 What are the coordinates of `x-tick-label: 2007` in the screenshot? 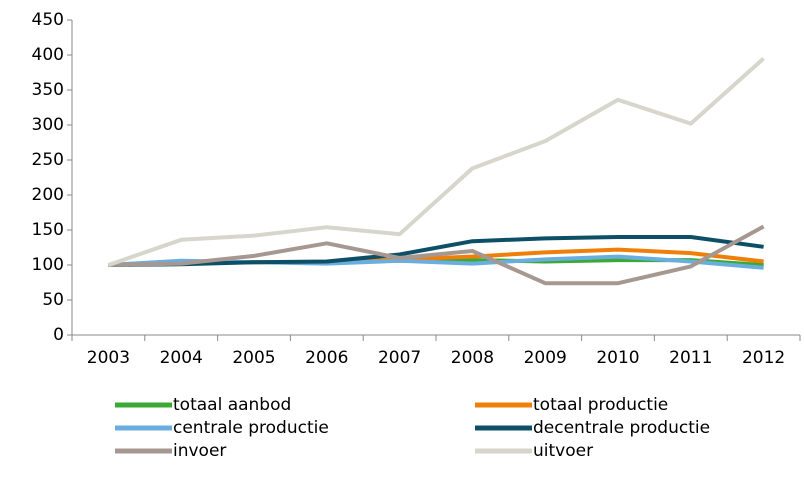 It's located at (399, 358).